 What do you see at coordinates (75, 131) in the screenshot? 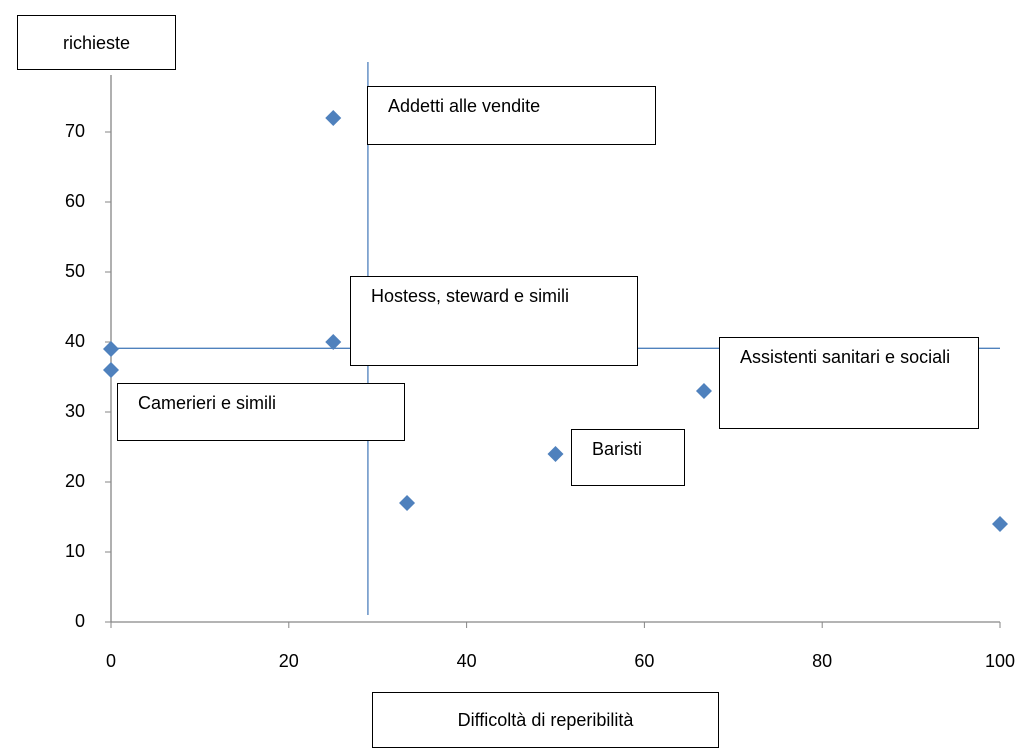
I see `y-tick-label: 70` at bounding box center [75, 131].